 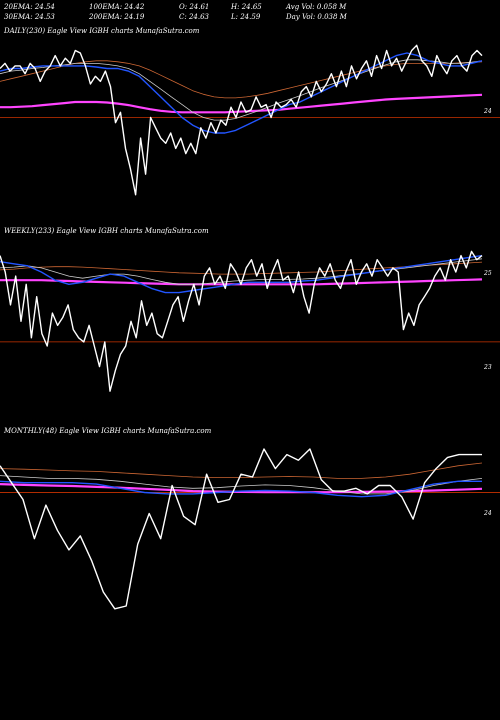 I want to click on weekly-y-label-lower: 23, so click(x=488, y=367).